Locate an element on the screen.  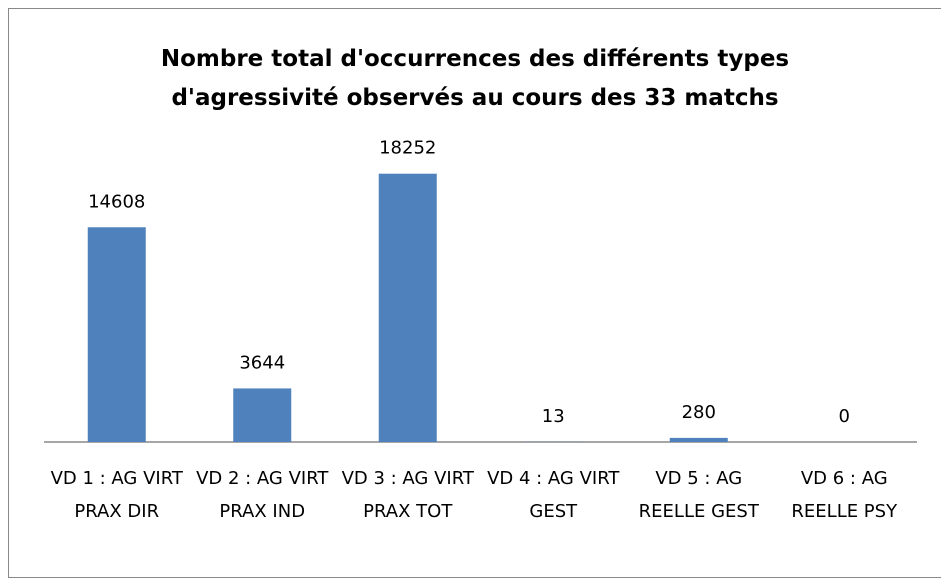
x-tick-label: VD 6 : AG REELLE PSY is located at coordinates (844, 495).